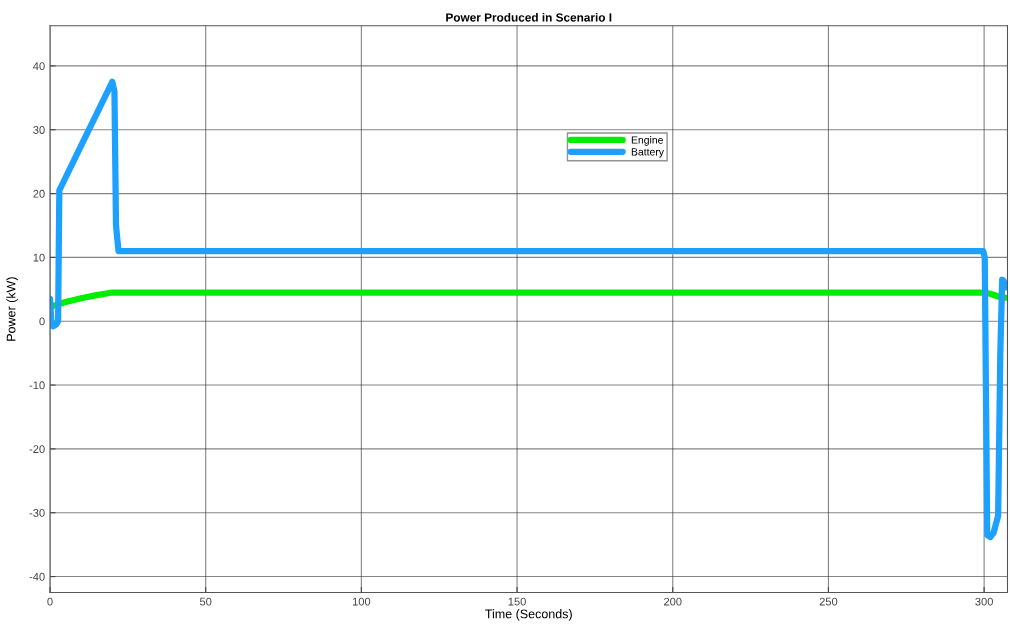 The width and height of the screenshot is (1010, 627). What do you see at coordinates (361, 601) in the screenshot?
I see `x-tick-label: 100` at bounding box center [361, 601].